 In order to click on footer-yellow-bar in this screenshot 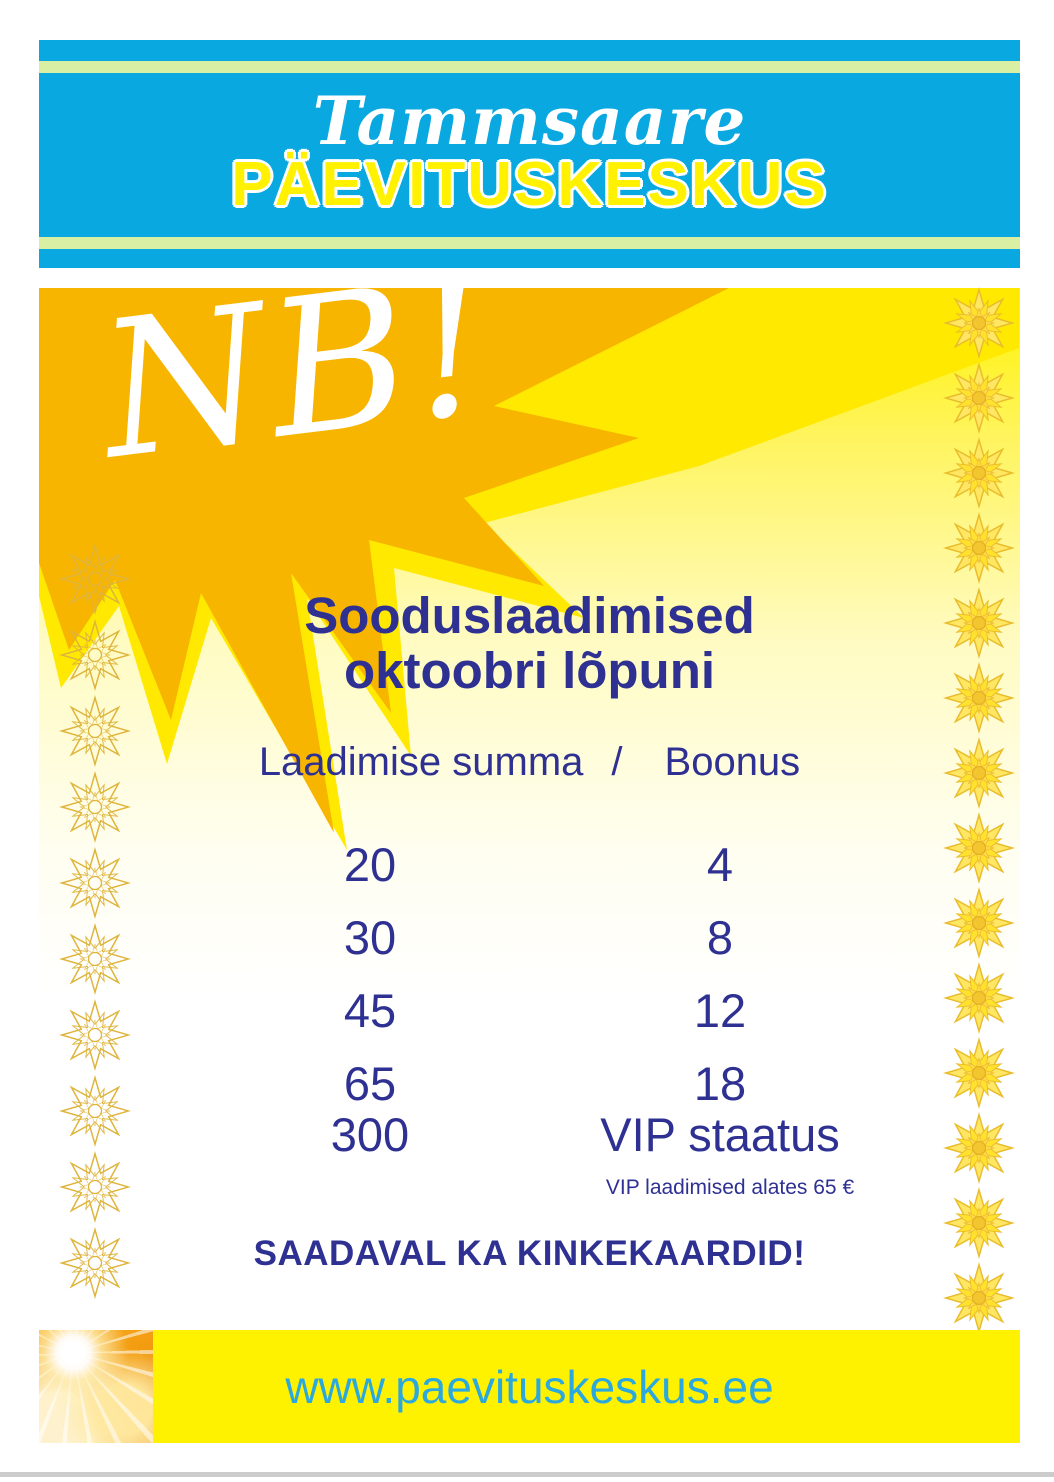, I will do `click(586, 1386)`.